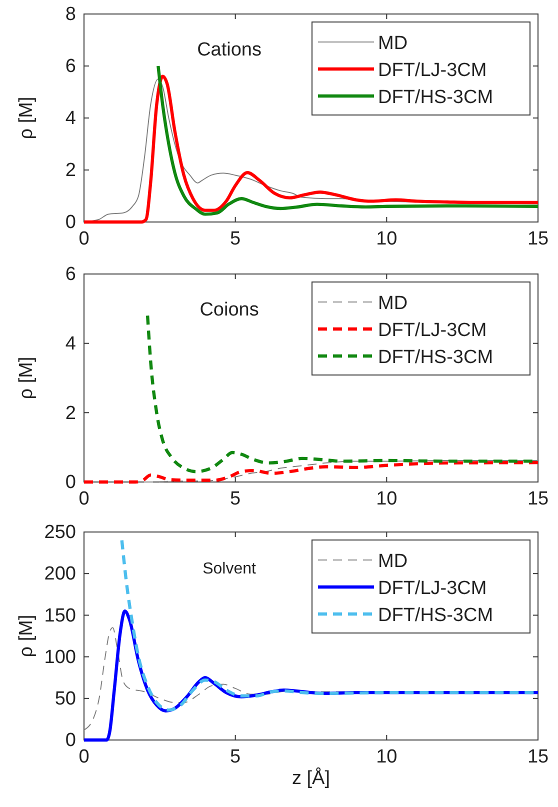 Image resolution: width=558 pixels, height=807 pixels. I want to click on annotation: Solvent, so click(229, 569).